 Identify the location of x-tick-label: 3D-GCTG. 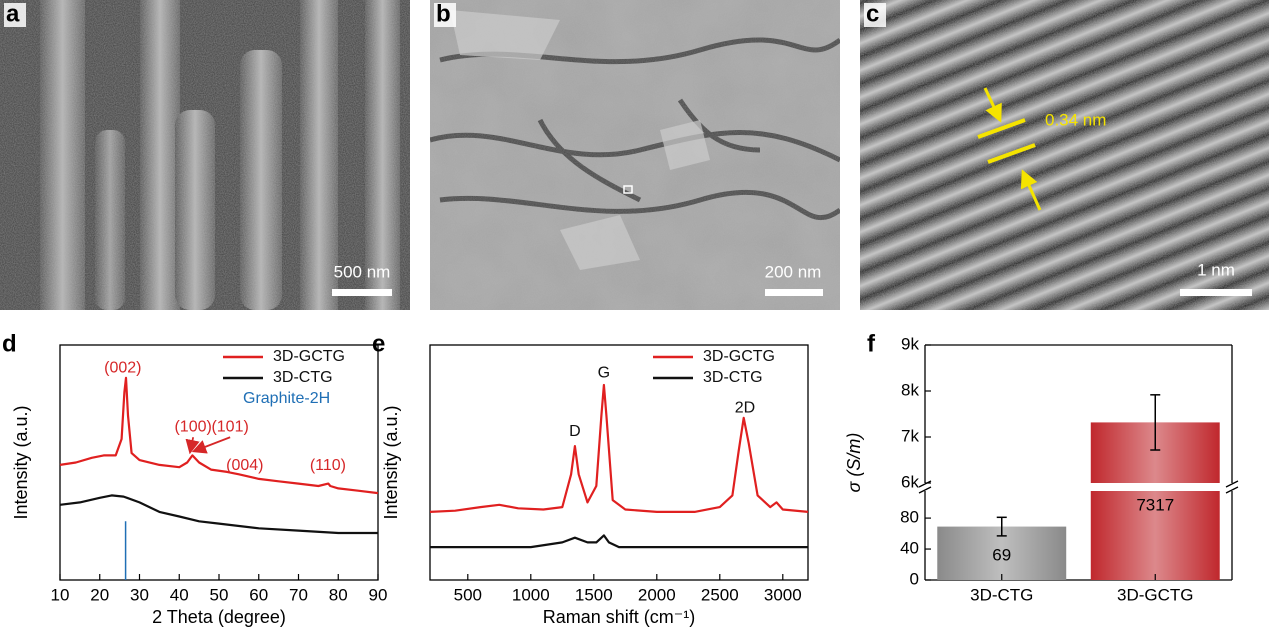
(1155, 594).